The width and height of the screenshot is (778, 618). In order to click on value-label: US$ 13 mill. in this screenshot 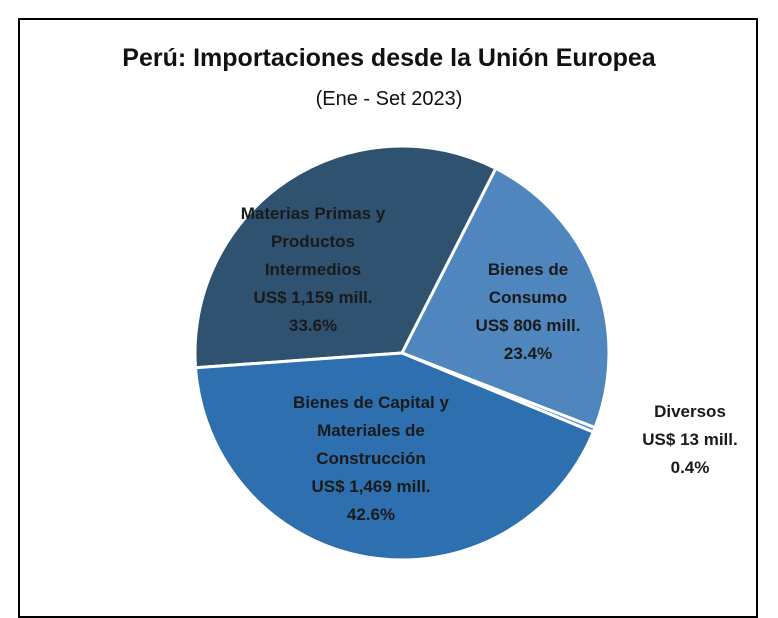, I will do `click(690, 439)`.